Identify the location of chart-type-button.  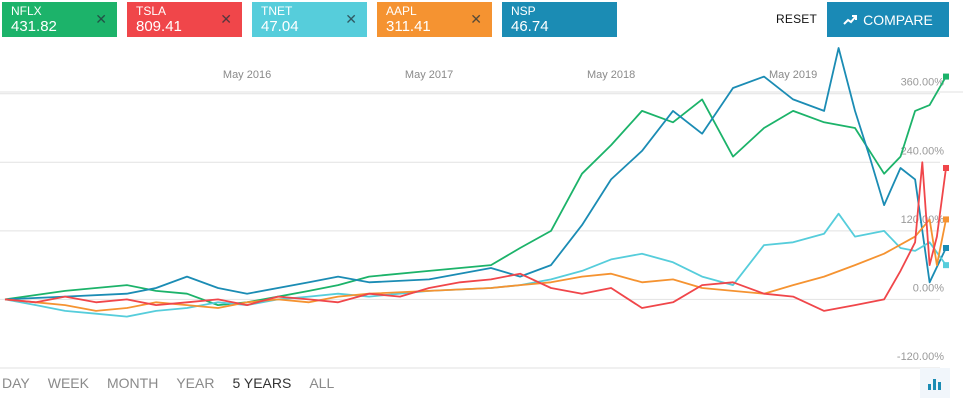
(935, 383).